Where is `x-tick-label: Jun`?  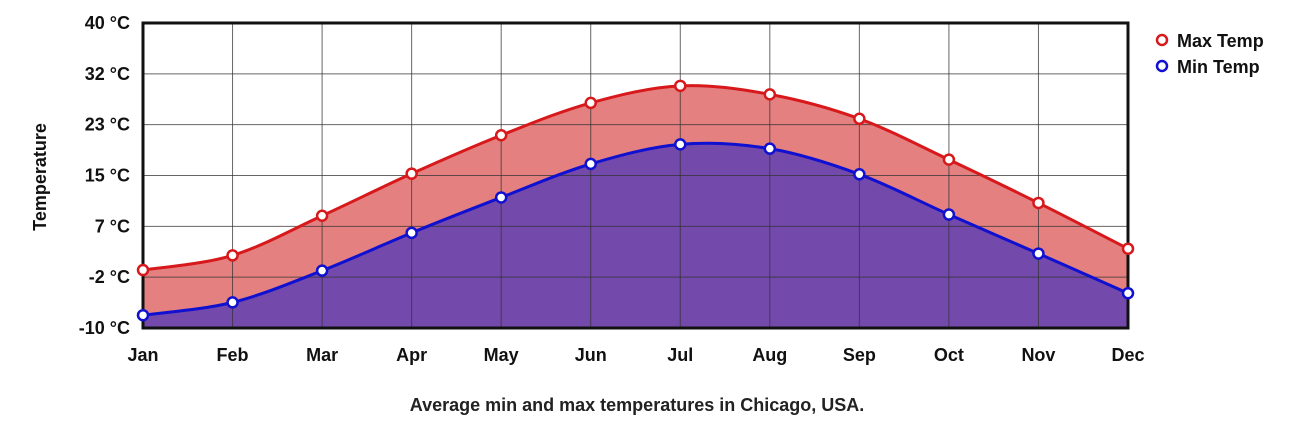 x-tick-label: Jun is located at coordinates (591, 355).